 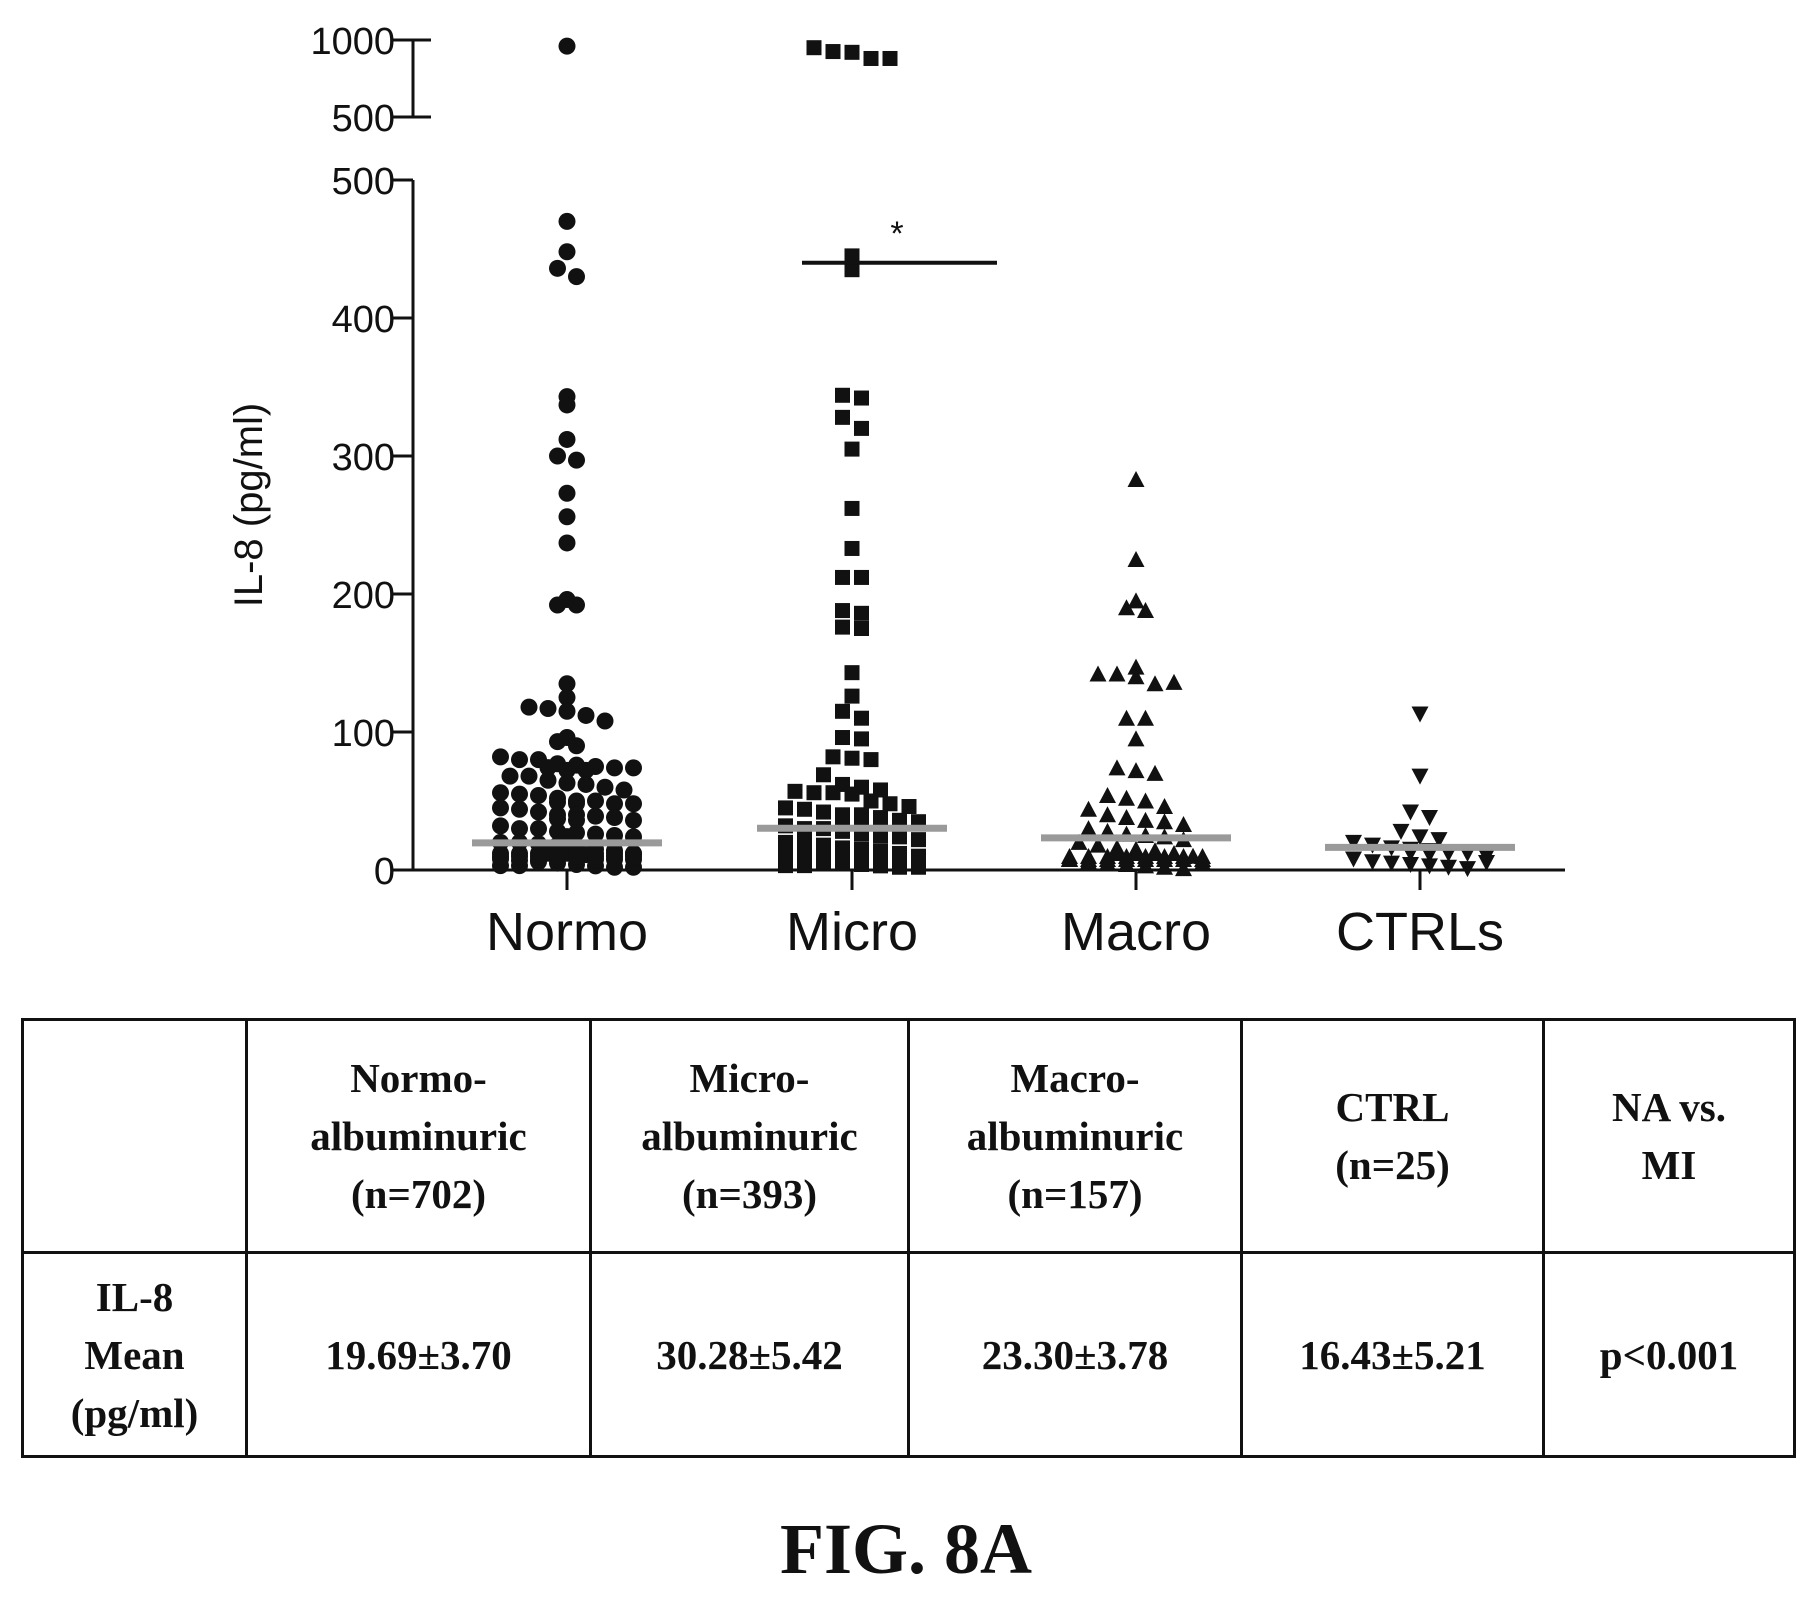 I want to click on header-micro: Micro- albuminuric (n=393), so click(x=749, y=1136).